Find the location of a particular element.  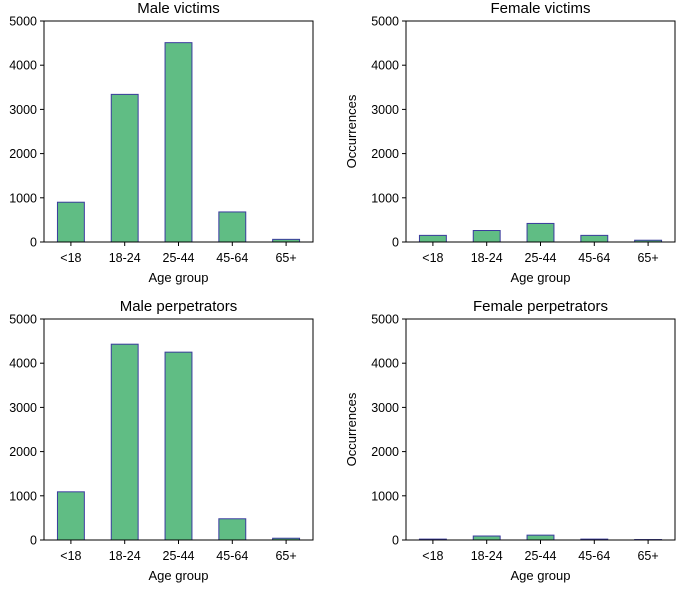

female-perpetrators-xlabel: Age group is located at coordinates (541, 575).